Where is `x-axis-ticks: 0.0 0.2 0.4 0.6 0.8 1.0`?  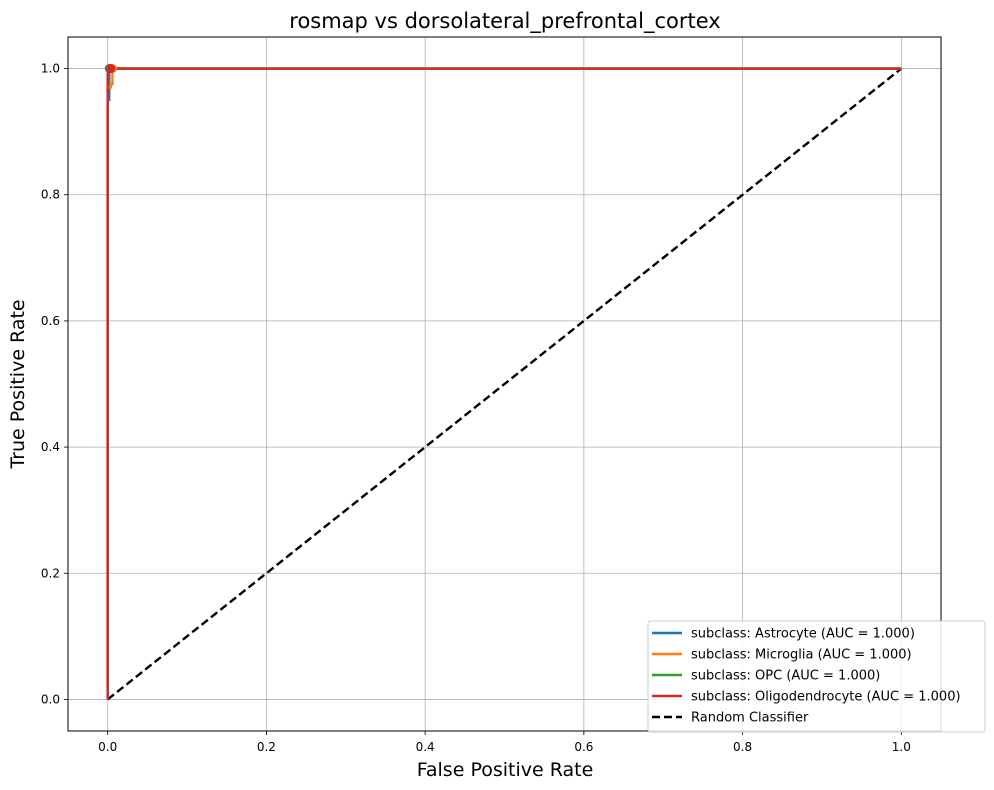 x-axis-ticks: 0.0 0.2 0.4 0.6 0.8 1.0 is located at coordinates (504, 742).